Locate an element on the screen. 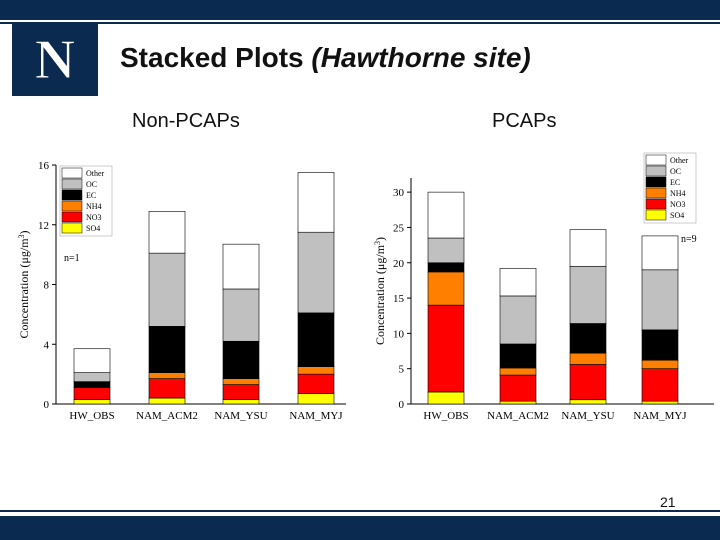 Image resolution: width=720 pixels, height=540 pixels. university-logo: N is located at coordinates (55, 60).